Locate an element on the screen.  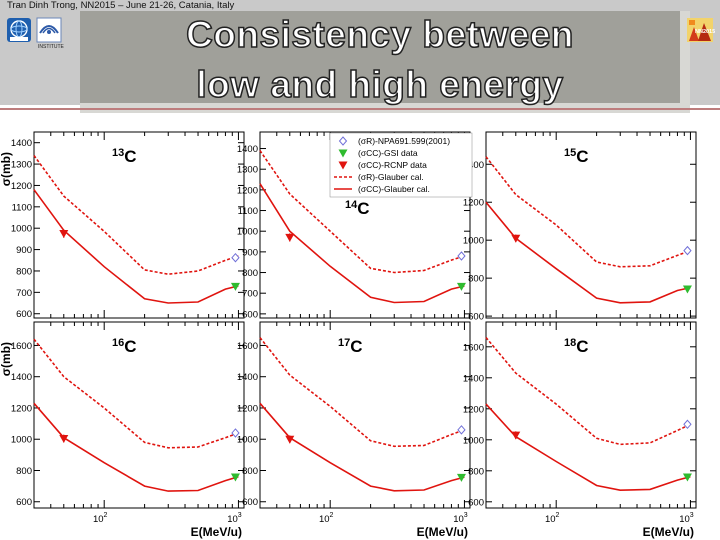
y-axis-title: σ(mb) is located at coordinates (6, 359).